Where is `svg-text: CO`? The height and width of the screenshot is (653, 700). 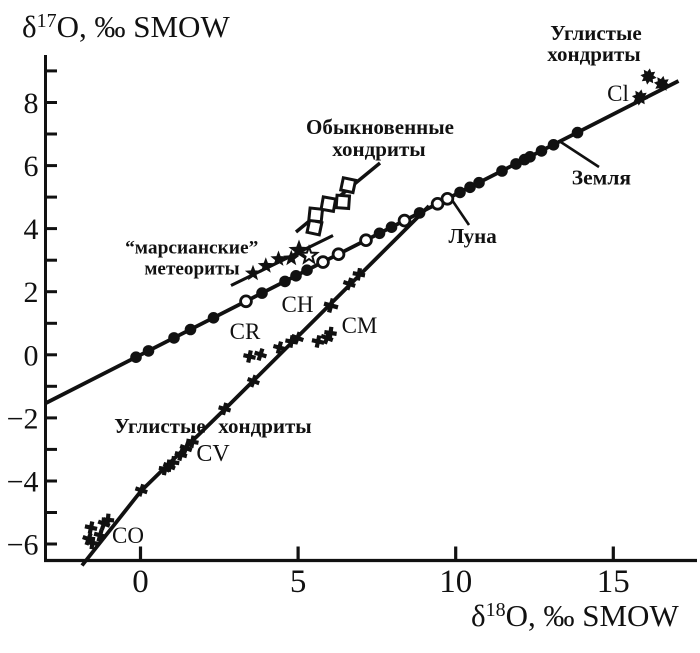
svg-text: CO is located at coordinates (128, 535).